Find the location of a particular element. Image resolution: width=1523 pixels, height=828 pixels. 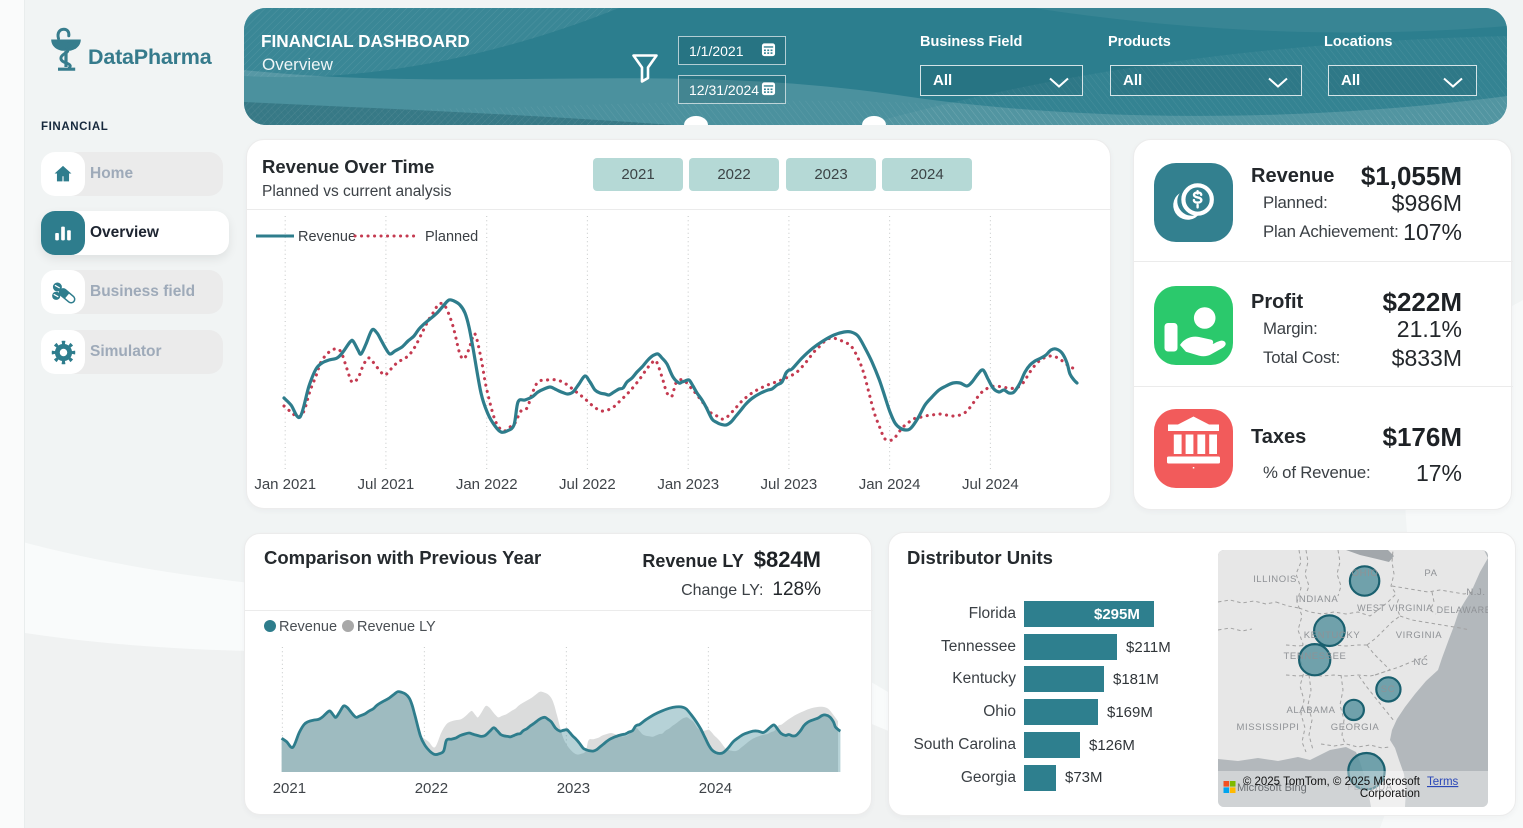

svg-text: Microsoft Bing is located at coordinates (1272, 788).